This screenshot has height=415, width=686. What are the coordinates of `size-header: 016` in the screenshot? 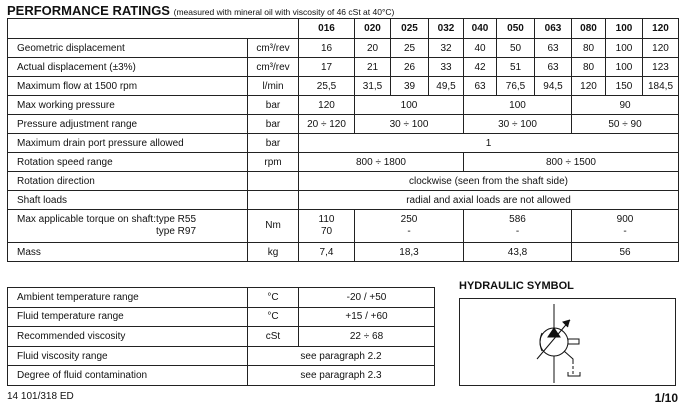 It's located at (326, 28).